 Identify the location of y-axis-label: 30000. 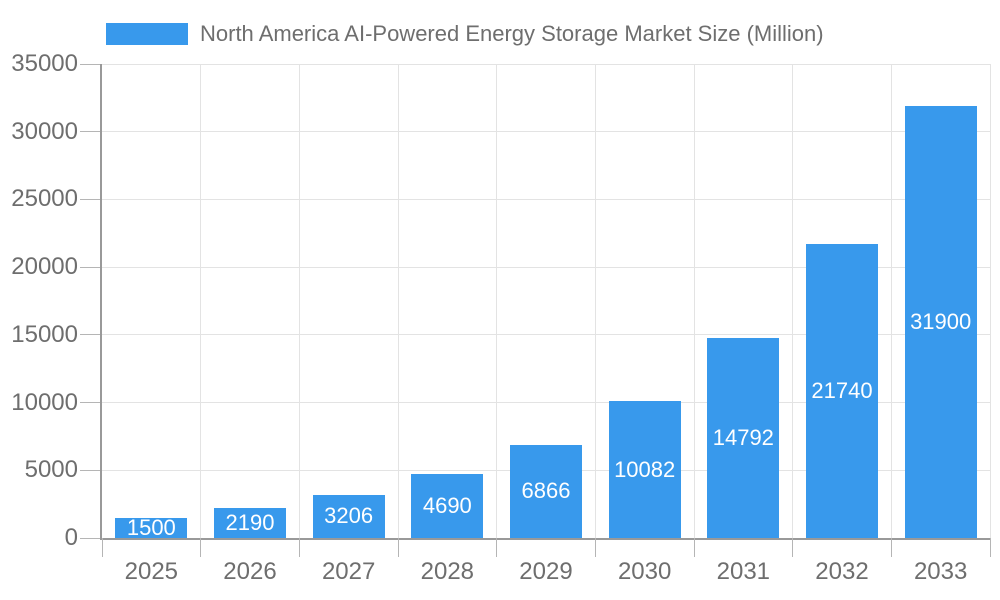
(44, 131).